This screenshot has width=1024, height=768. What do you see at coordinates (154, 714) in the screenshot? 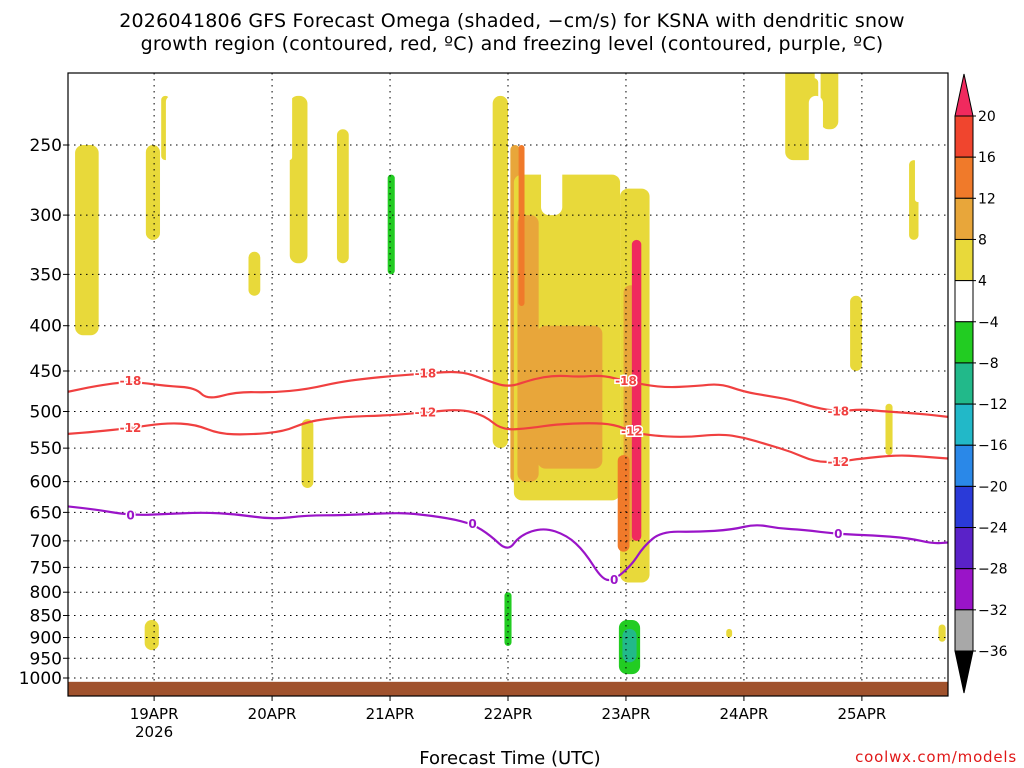
I see `x-tick-label-19APR: 19APR` at bounding box center [154, 714].